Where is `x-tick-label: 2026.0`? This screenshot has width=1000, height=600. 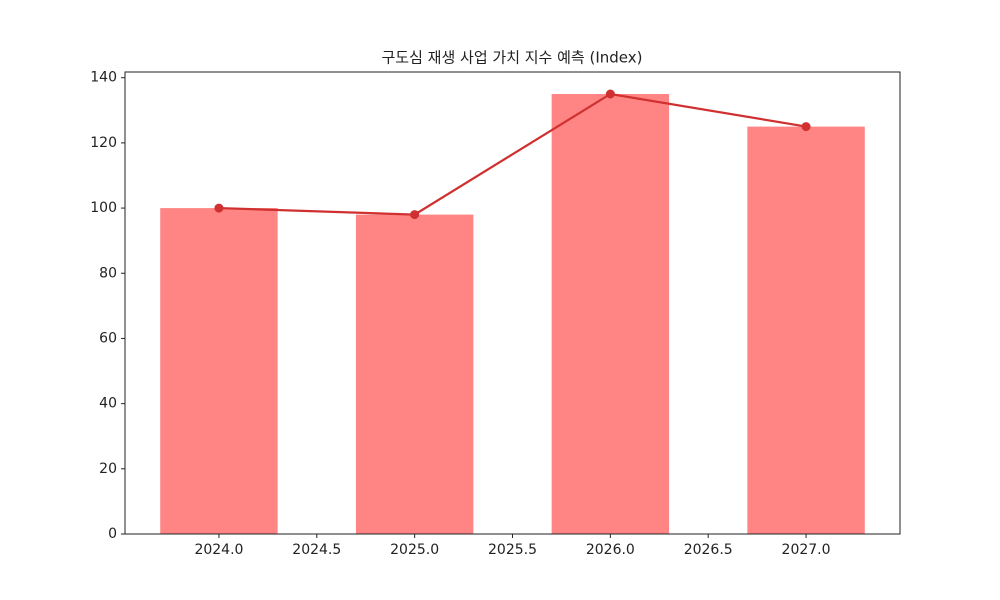 x-tick-label: 2026.0 is located at coordinates (610, 550).